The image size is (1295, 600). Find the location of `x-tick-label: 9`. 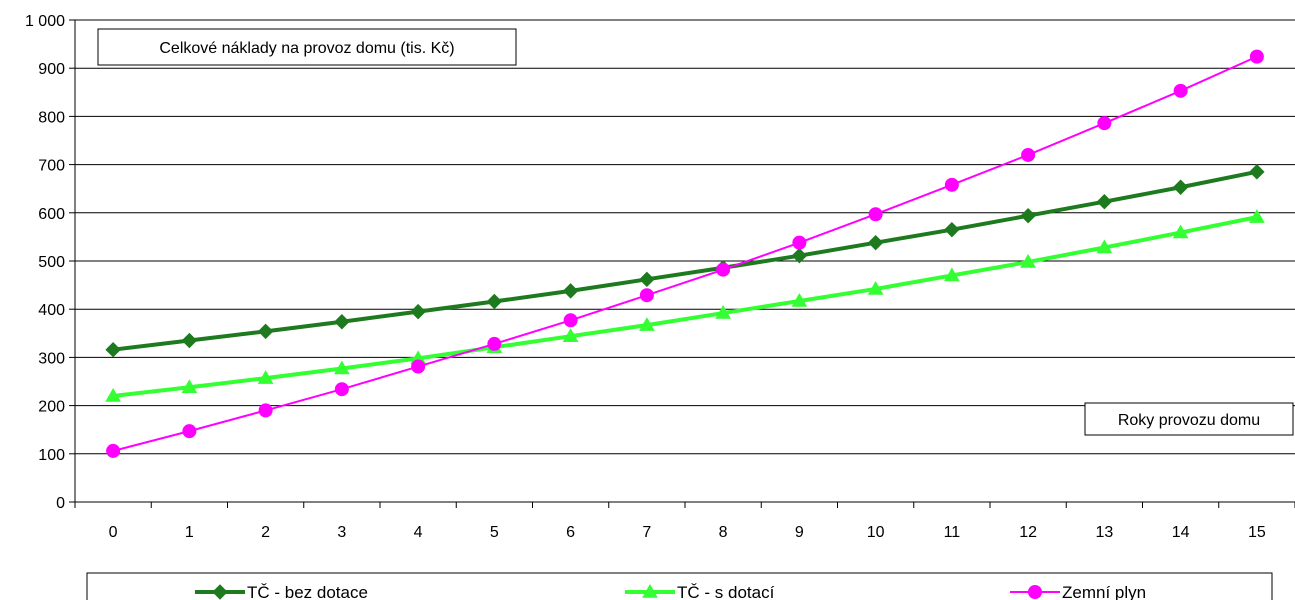

x-tick-label: 9 is located at coordinates (799, 532).